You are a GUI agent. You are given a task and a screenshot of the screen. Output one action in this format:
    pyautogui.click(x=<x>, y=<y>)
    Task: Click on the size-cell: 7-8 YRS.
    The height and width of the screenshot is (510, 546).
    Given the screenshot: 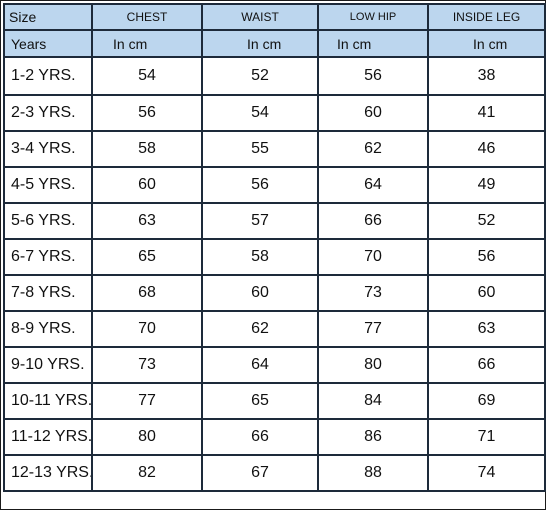 What is the action you would take?
    pyautogui.click(x=48, y=293)
    